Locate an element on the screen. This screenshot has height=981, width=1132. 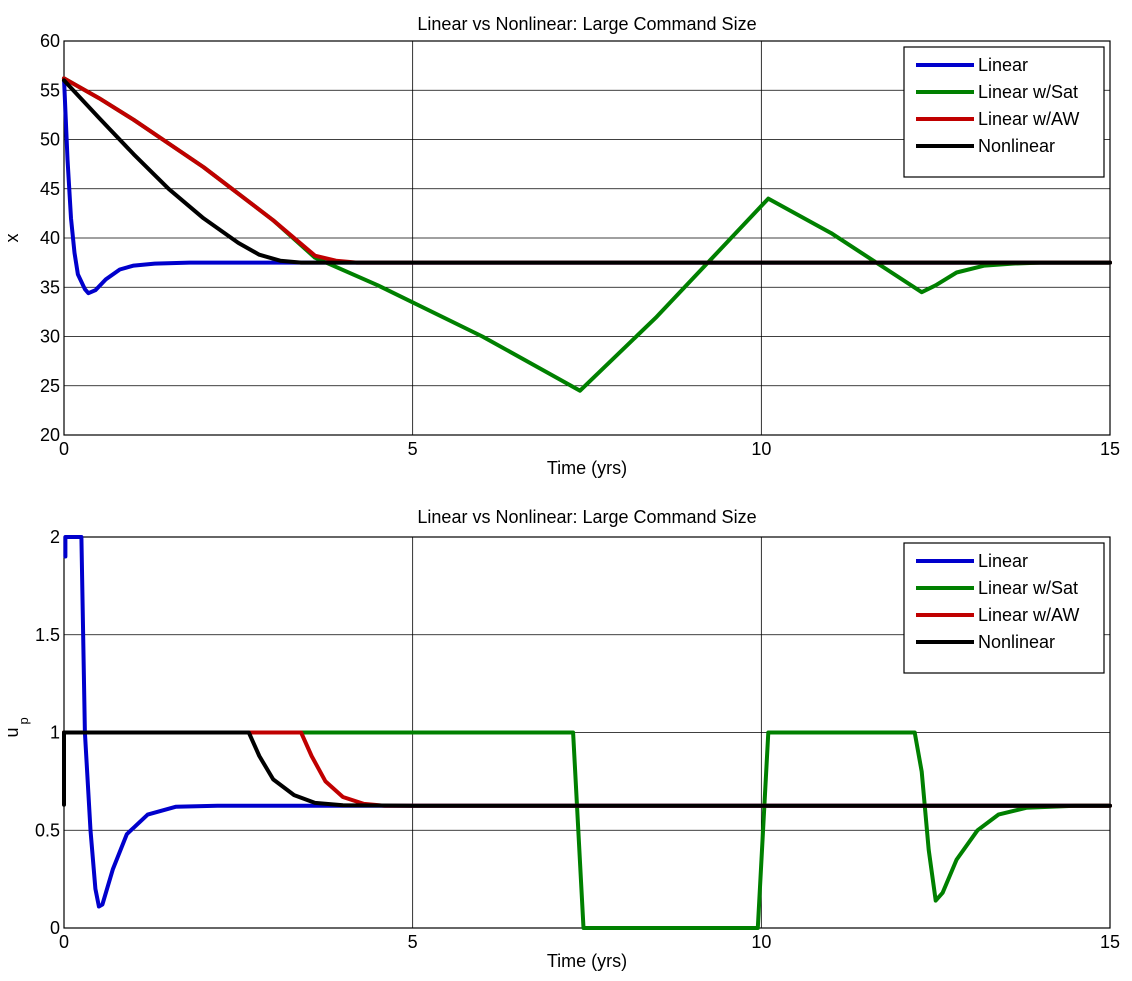
y-tick-label: 1 is located at coordinates (55, 733).